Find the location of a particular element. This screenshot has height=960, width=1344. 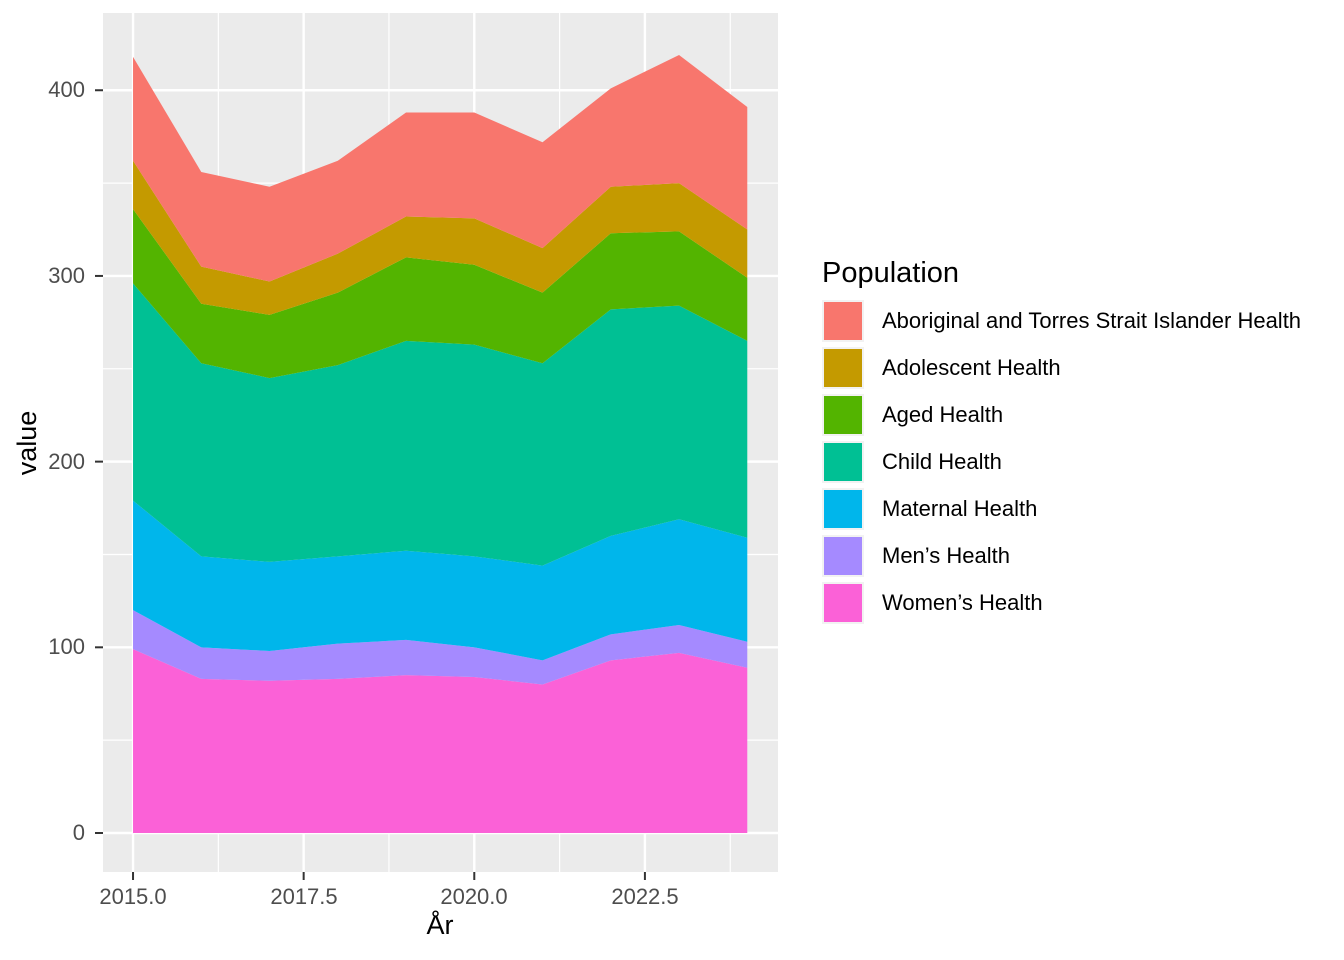

x-tick-label: 2017.5 is located at coordinates (304, 896).